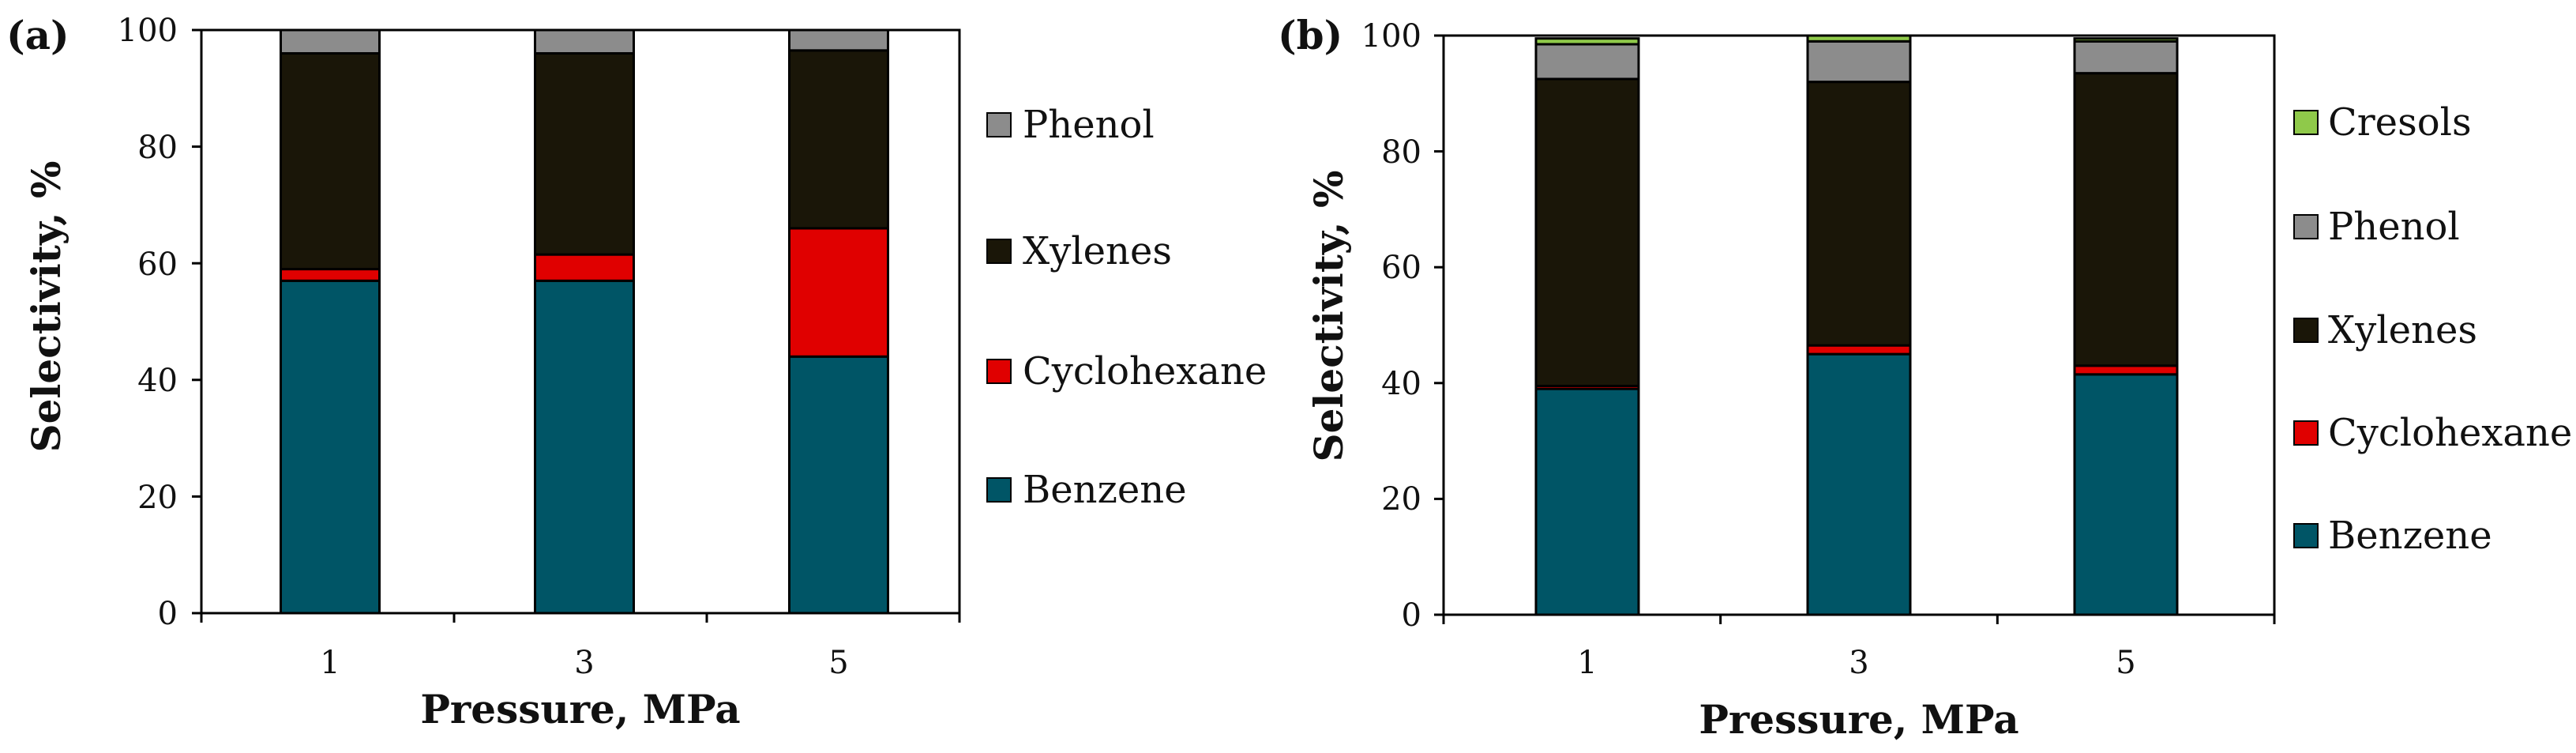 The height and width of the screenshot is (753, 2576). Describe the element at coordinates (1391, 36) in the screenshot. I see `panel-b-y-tick-label: 100` at that location.